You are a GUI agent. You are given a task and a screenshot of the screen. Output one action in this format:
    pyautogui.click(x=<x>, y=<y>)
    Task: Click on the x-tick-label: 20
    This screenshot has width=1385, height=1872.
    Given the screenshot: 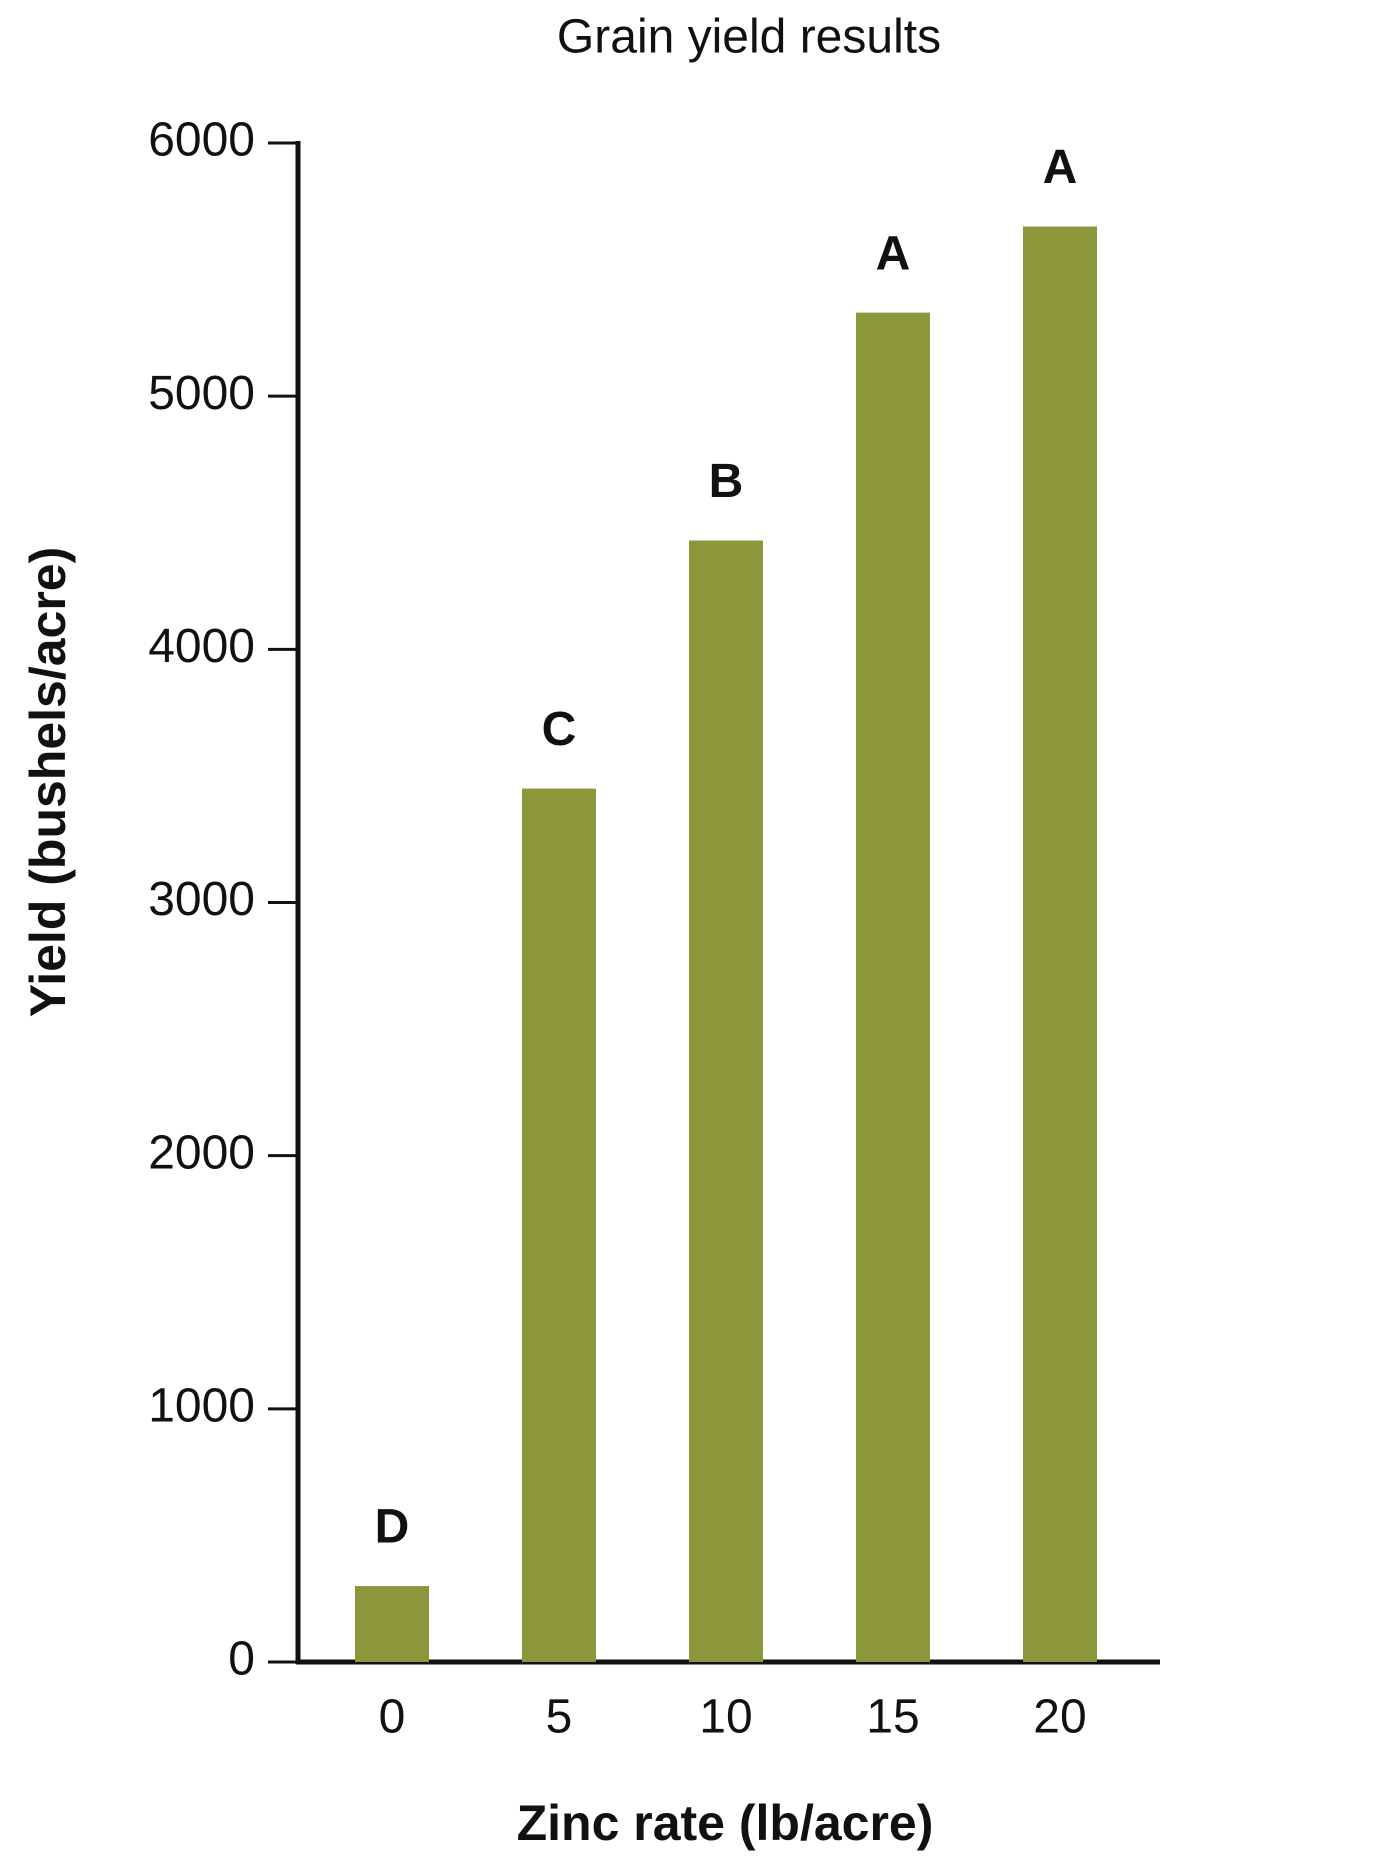 What is the action you would take?
    pyautogui.click(x=1059, y=1717)
    